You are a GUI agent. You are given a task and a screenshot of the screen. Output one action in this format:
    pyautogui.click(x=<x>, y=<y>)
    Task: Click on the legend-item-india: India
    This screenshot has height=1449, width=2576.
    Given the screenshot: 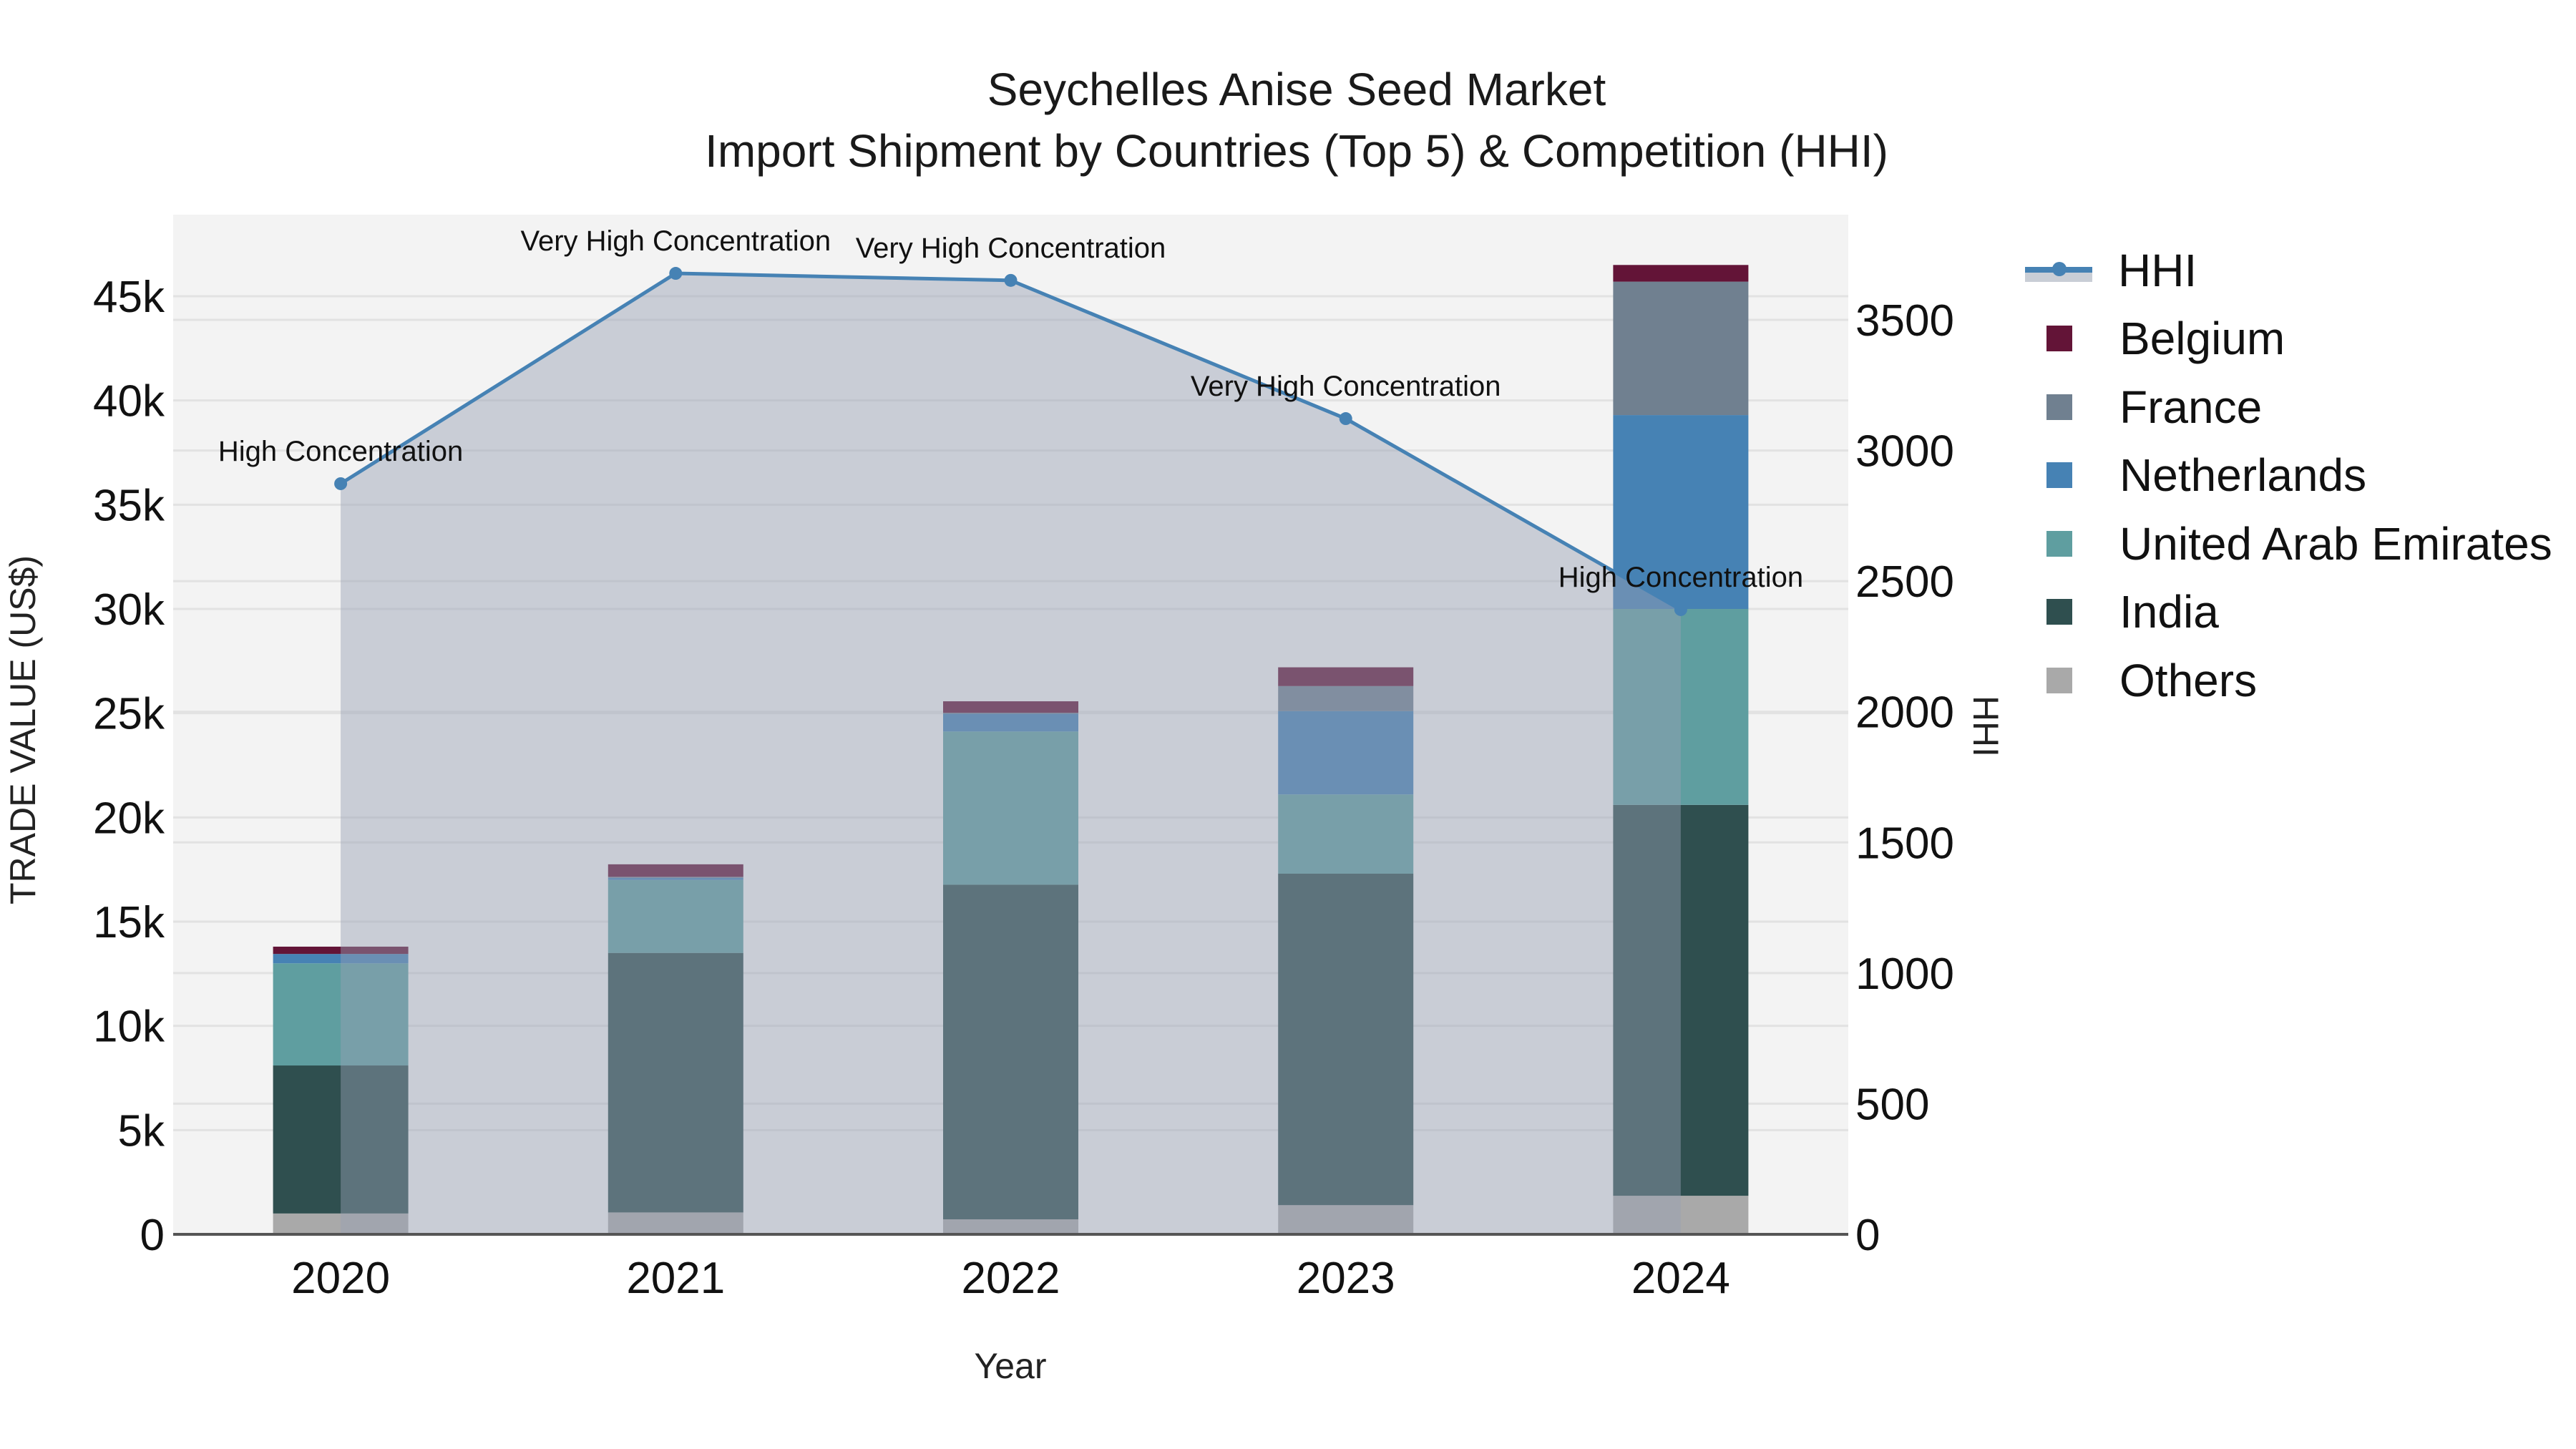 What is the action you would take?
    pyautogui.click(x=2288, y=612)
    